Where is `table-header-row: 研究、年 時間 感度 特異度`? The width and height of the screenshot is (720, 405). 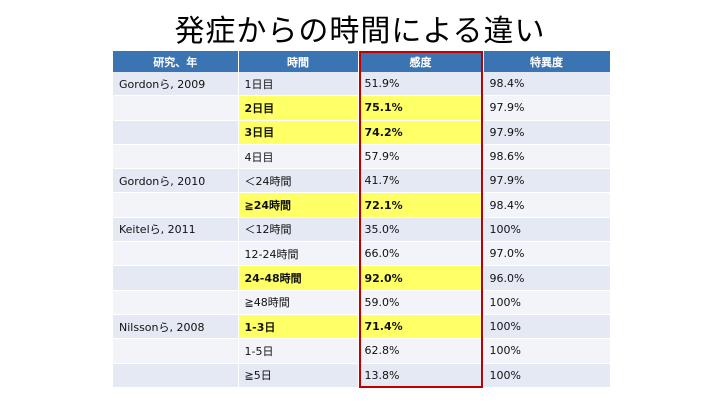
table-header-row: 研究、年 時間 感度 特異度 is located at coordinates (362, 61).